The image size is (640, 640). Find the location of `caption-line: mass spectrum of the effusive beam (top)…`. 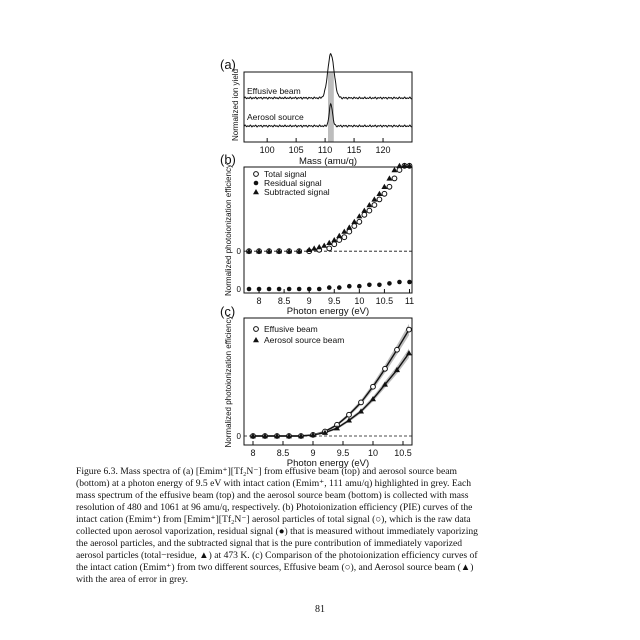

caption-line: mass spectrum of the effusive beam (top)… is located at coordinates (272, 495).